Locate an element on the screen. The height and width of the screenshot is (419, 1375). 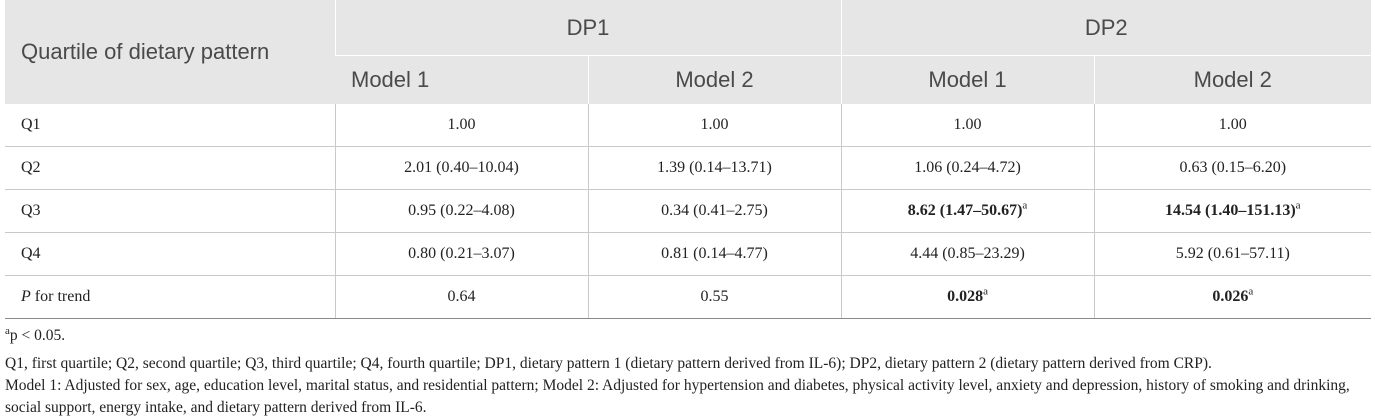
table-row: Q1 1.00 1.00 1.00 1.00 is located at coordinates (688, 125).